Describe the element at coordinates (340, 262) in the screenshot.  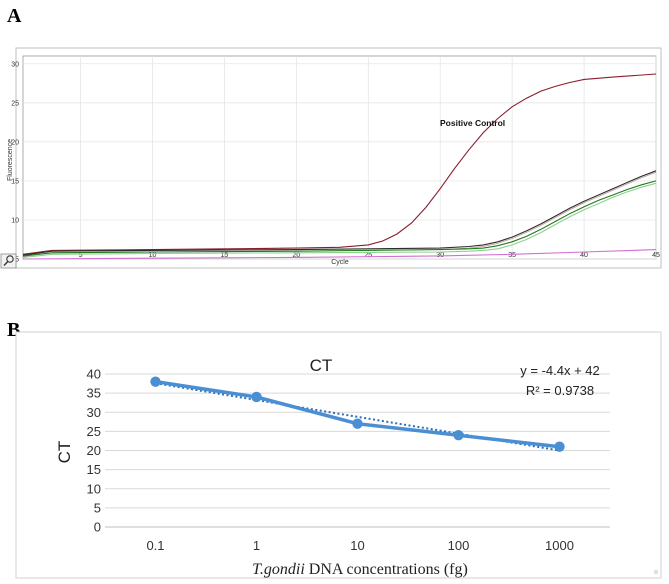
I see `panel-a-x-label: Cycle` at that location.